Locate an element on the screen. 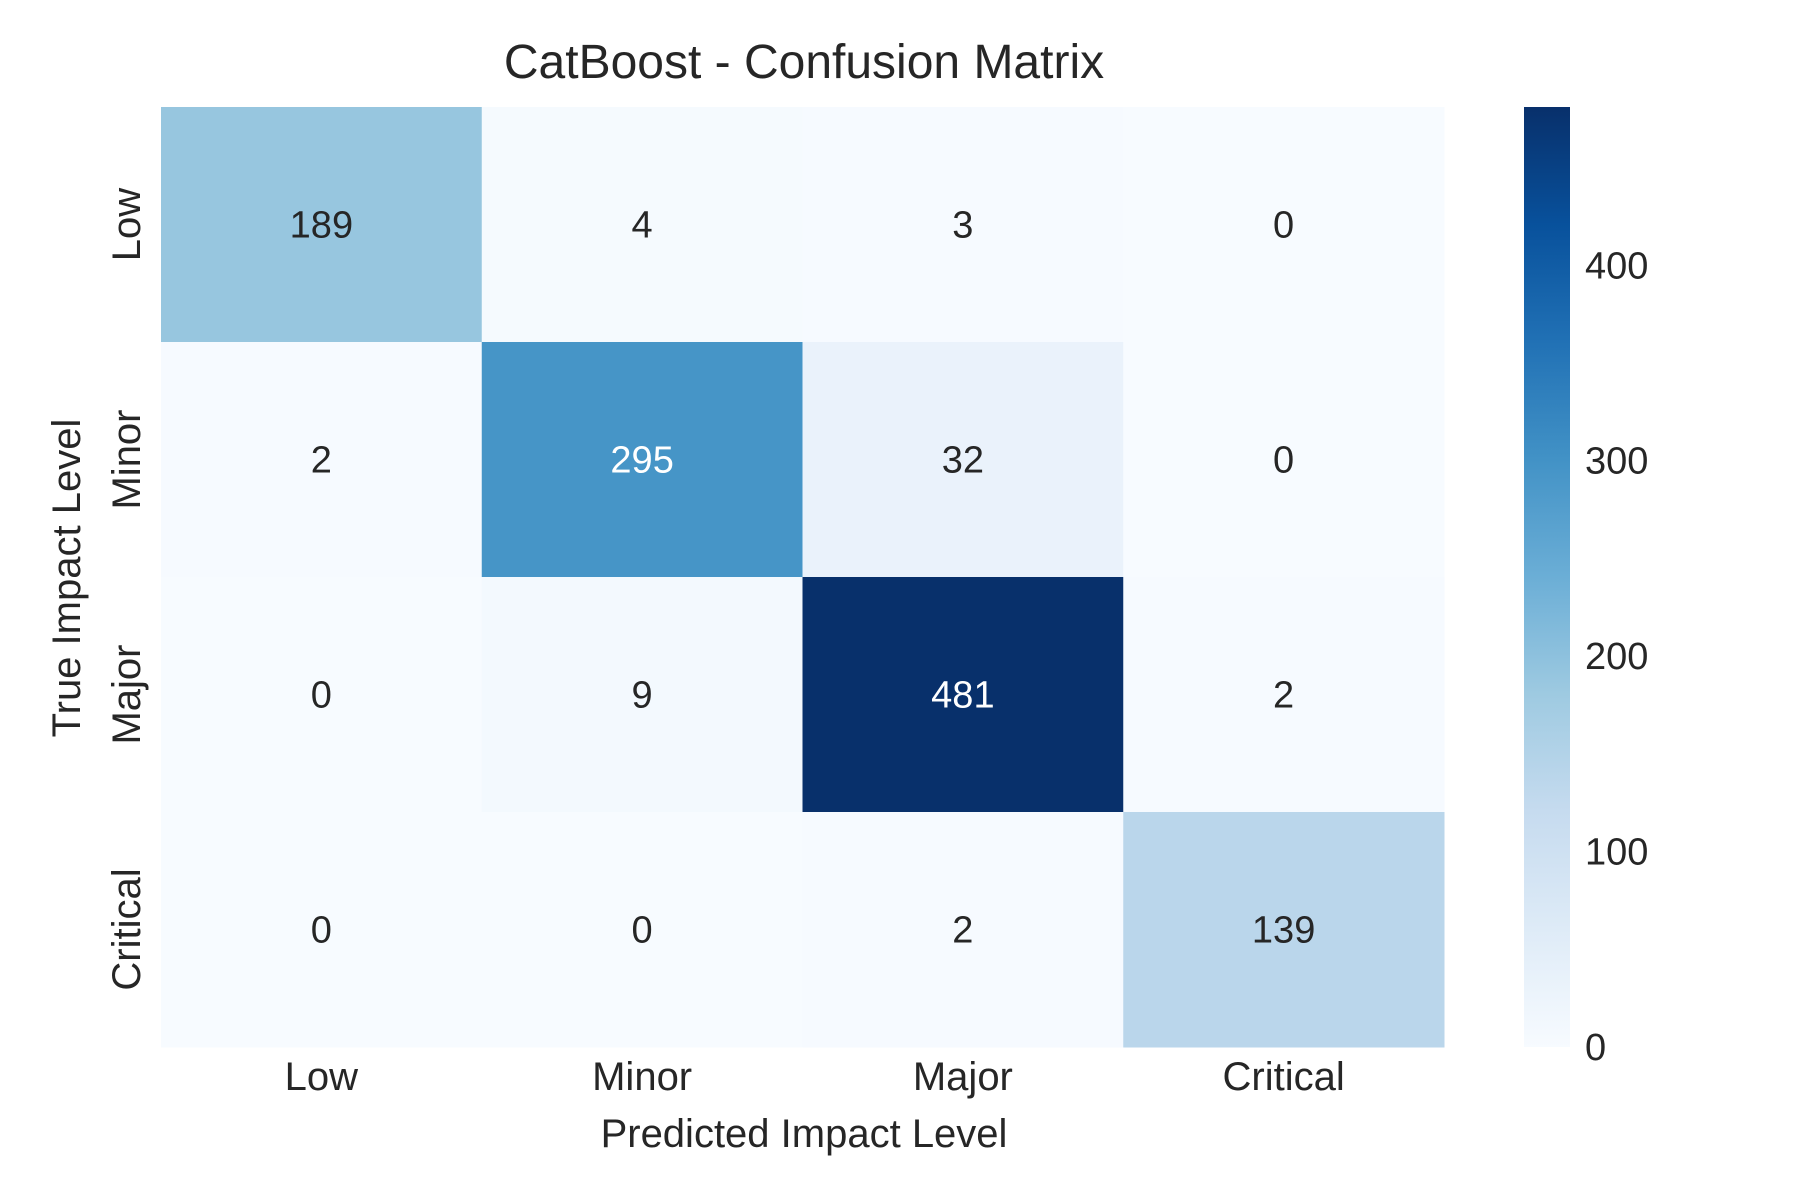 The image size is (1800, 1200). x-tick-labels: Low Minor Major Critical is located at coordinates (815, 1077).